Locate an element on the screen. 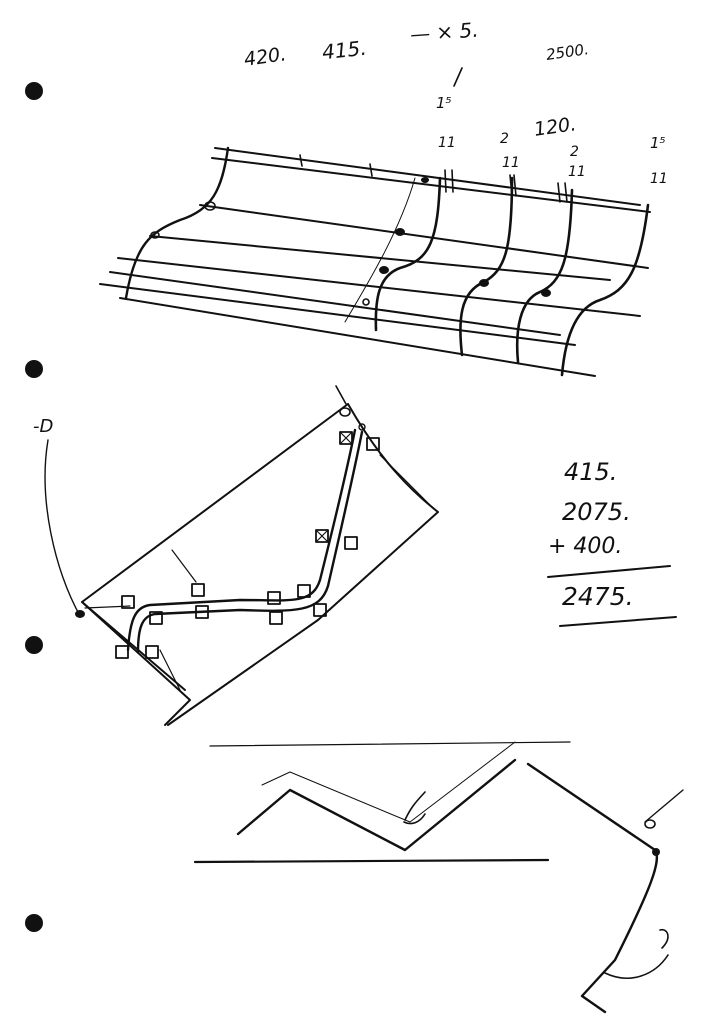 This screenshot has height=1020, width=717. label-minus-d: -D is located at coordinates (43, 426).